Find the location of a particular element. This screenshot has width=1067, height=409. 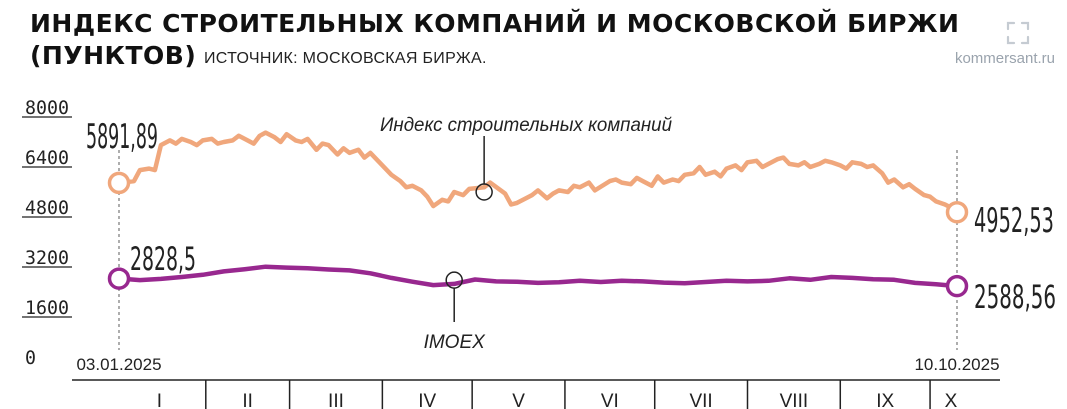

y-axis: 0 1600 3200 4800 6400 8000 is located at coordinates (47, 233).